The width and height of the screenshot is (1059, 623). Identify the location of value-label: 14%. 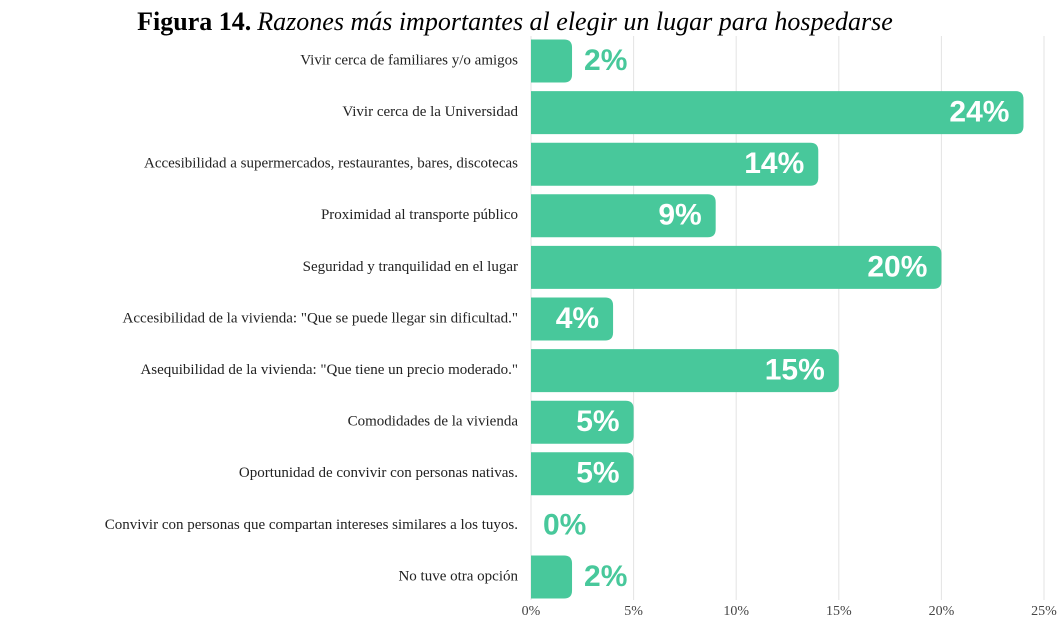
(774, 163).